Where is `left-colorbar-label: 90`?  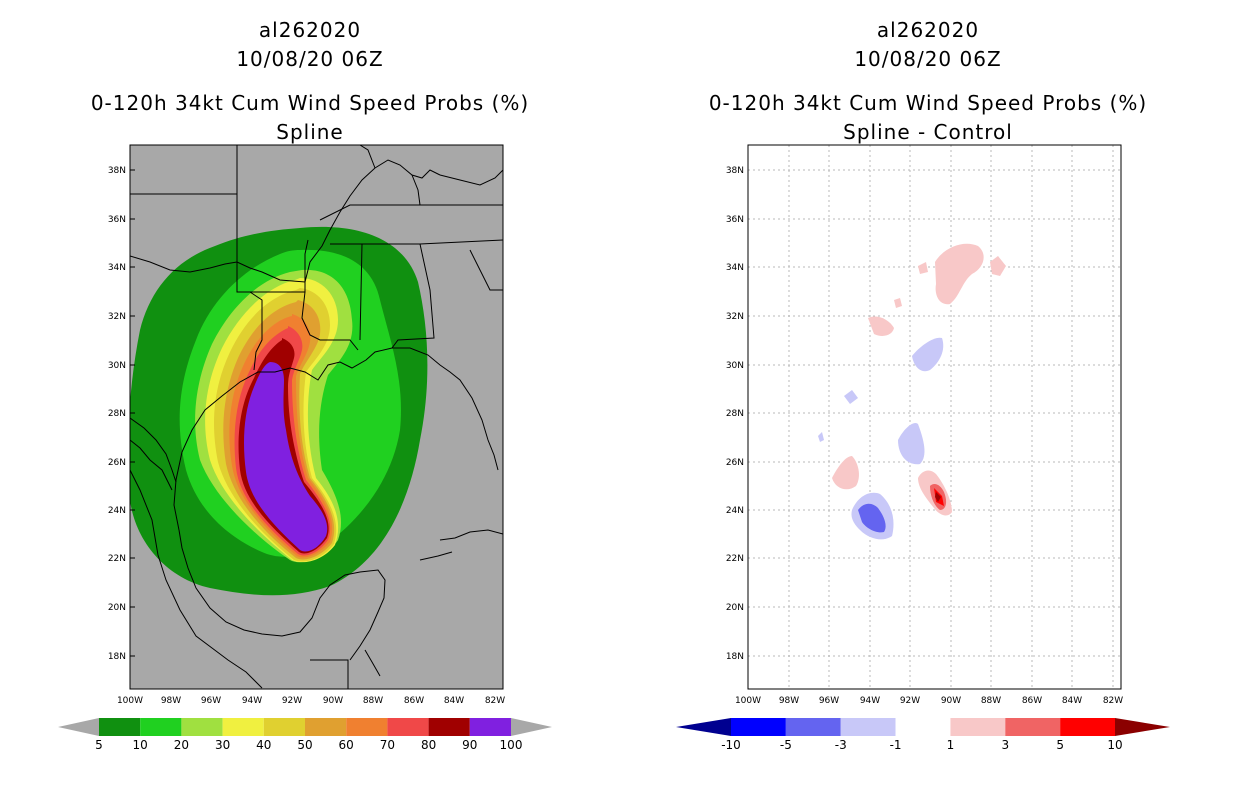 left-colorbar-label: 90 is located at coordinates (469, 745).